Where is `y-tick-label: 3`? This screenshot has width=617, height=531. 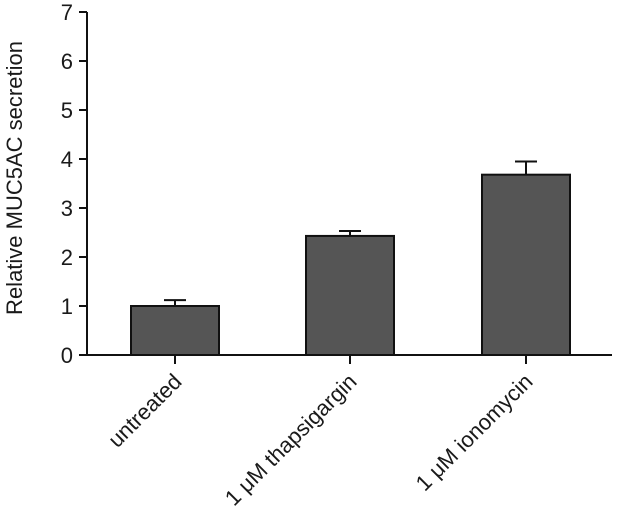
y-tick-label: 3 is located at coordinates (67, 208).